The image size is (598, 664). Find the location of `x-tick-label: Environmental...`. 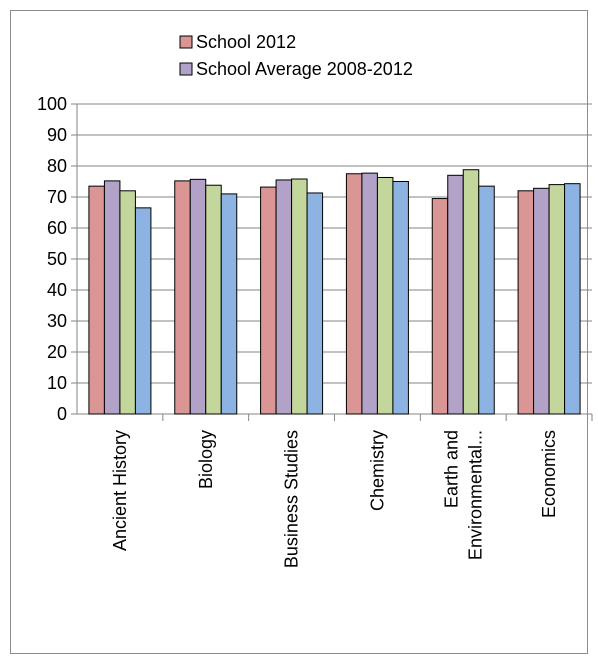

x-tick-label: Environmental... is located at coordinates (475, 495).